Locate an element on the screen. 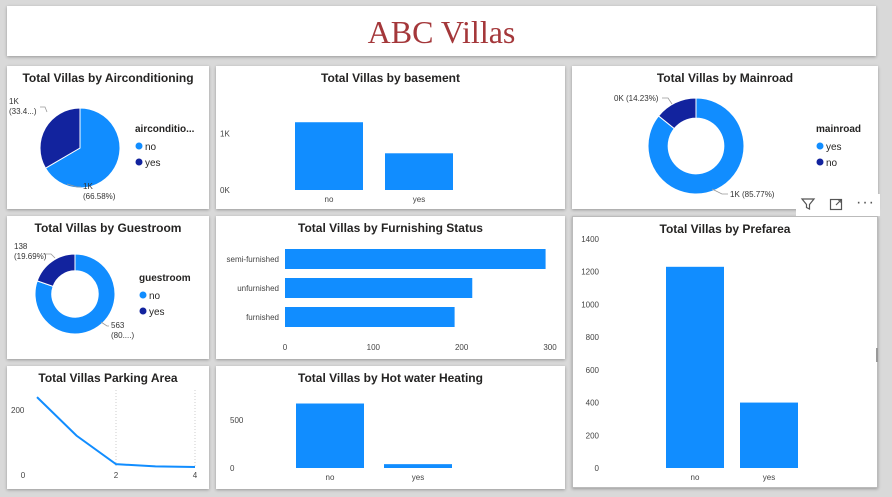 This screenshot has width=892, height=497. chart-basement: Total Villas by basement 0K 1K no yes is located at coordinates (390, 137).